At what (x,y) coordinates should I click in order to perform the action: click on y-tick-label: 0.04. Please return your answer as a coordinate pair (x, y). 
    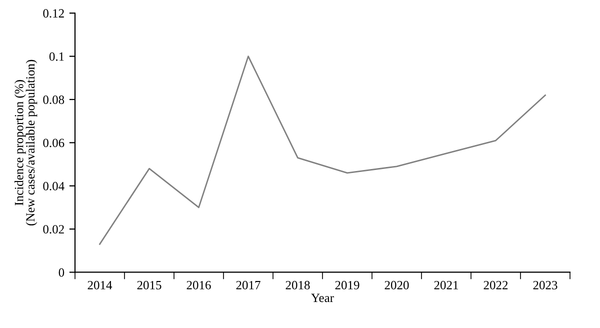
    Looking at the image, I should click on (53, 186).